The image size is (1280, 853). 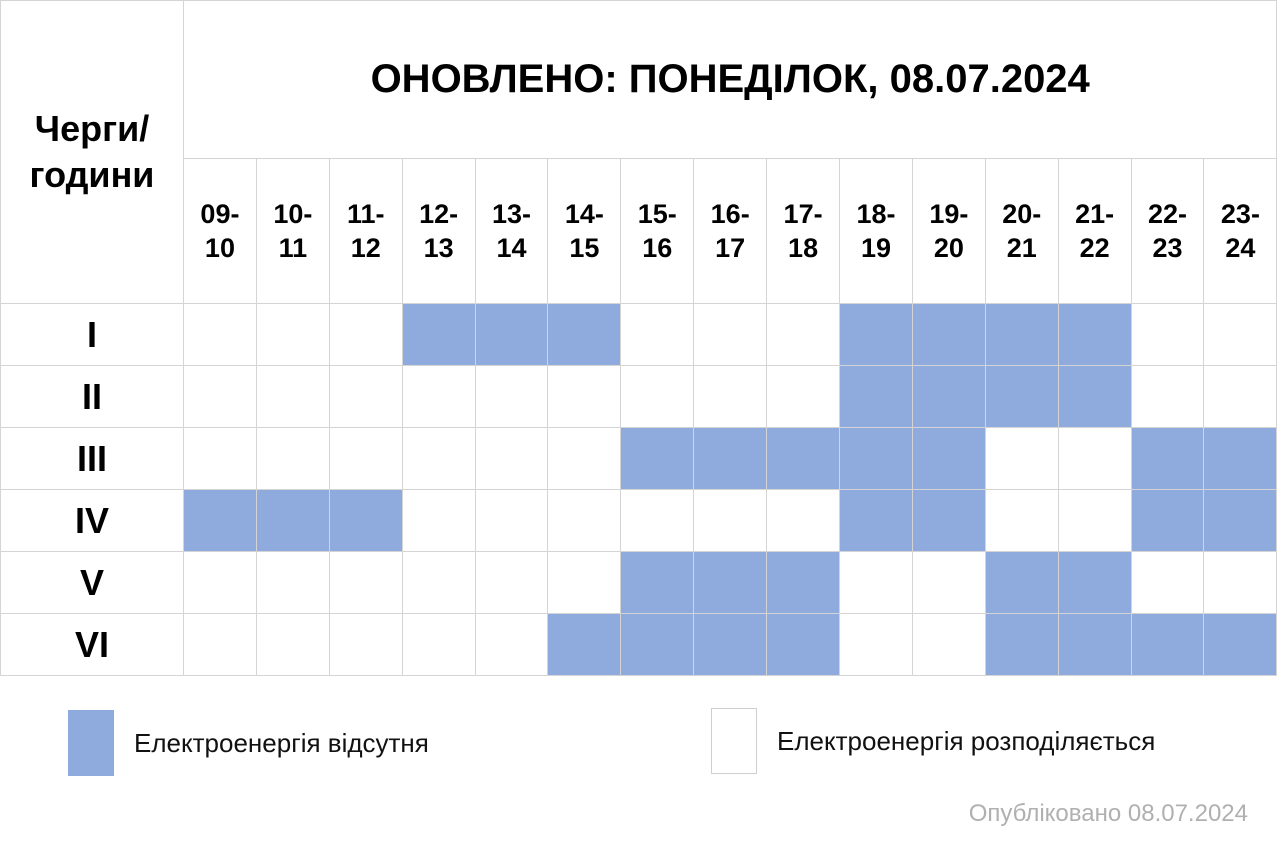 What do you see at coordinates (293, 214) in the screenshot?
I see `hour-start: 10-` at bounding box center [293, 214].